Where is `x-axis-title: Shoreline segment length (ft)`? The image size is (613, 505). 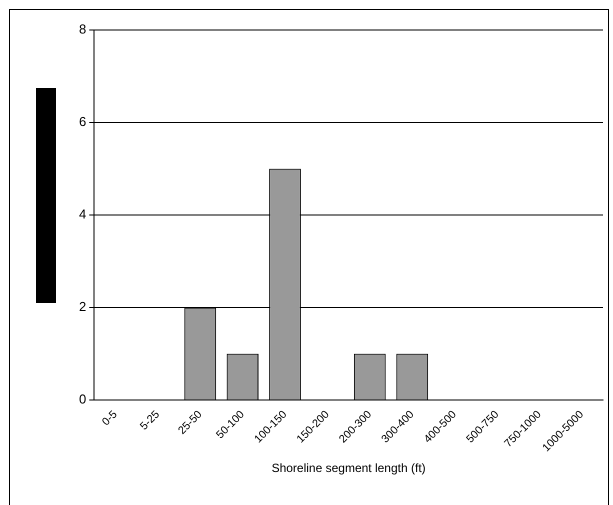 x-axis-title: Shoreline segment length (ft) is located at coordinates (349, 468).